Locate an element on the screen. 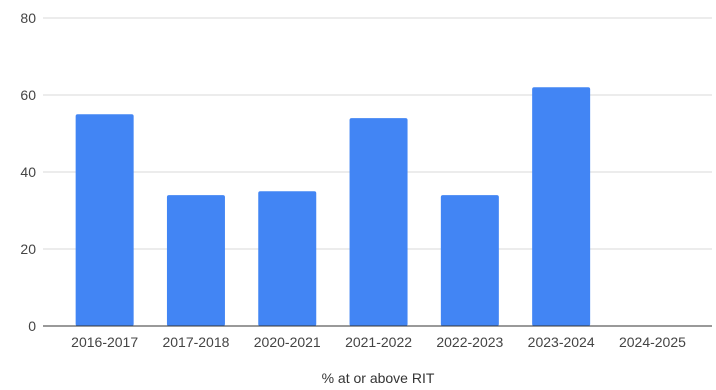  y-tick-label: 40 is located at coordinates (28, 172).